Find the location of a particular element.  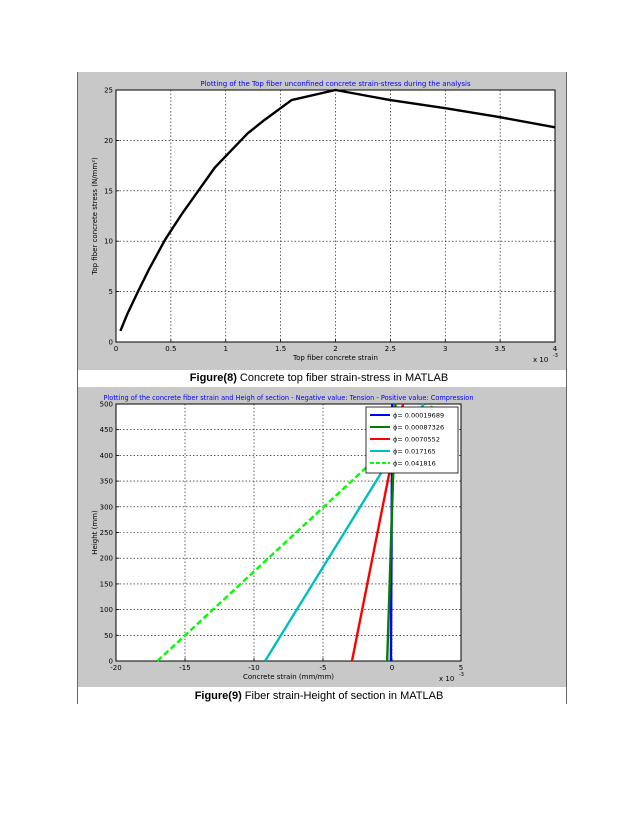

figure-9-caption-text: Fiber strain-Height of section in MATLAB is located at coordinates (342, 696).